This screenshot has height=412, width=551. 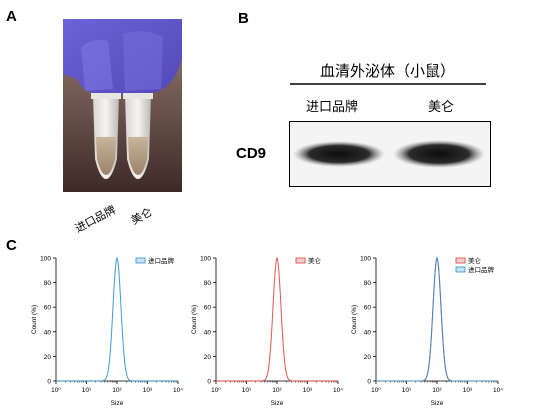 What do you see at coordinates (251, 153) in the screenshot?
I see `wb-protein-label: CD9` at bounding box center [251, 153].